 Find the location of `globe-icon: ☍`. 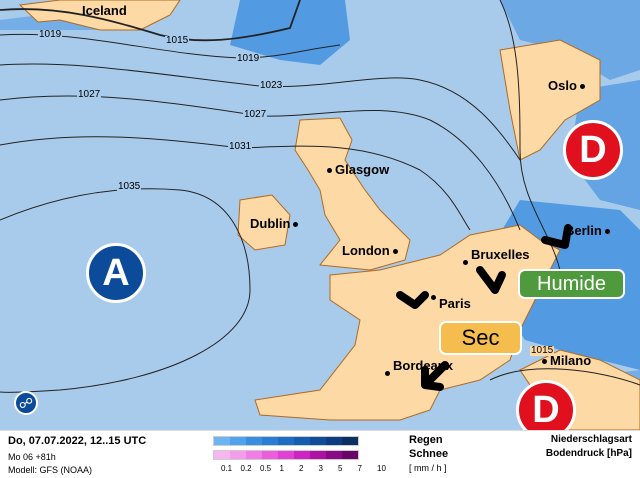

globe-icon: ☍ is located at coordinates (26, 403).